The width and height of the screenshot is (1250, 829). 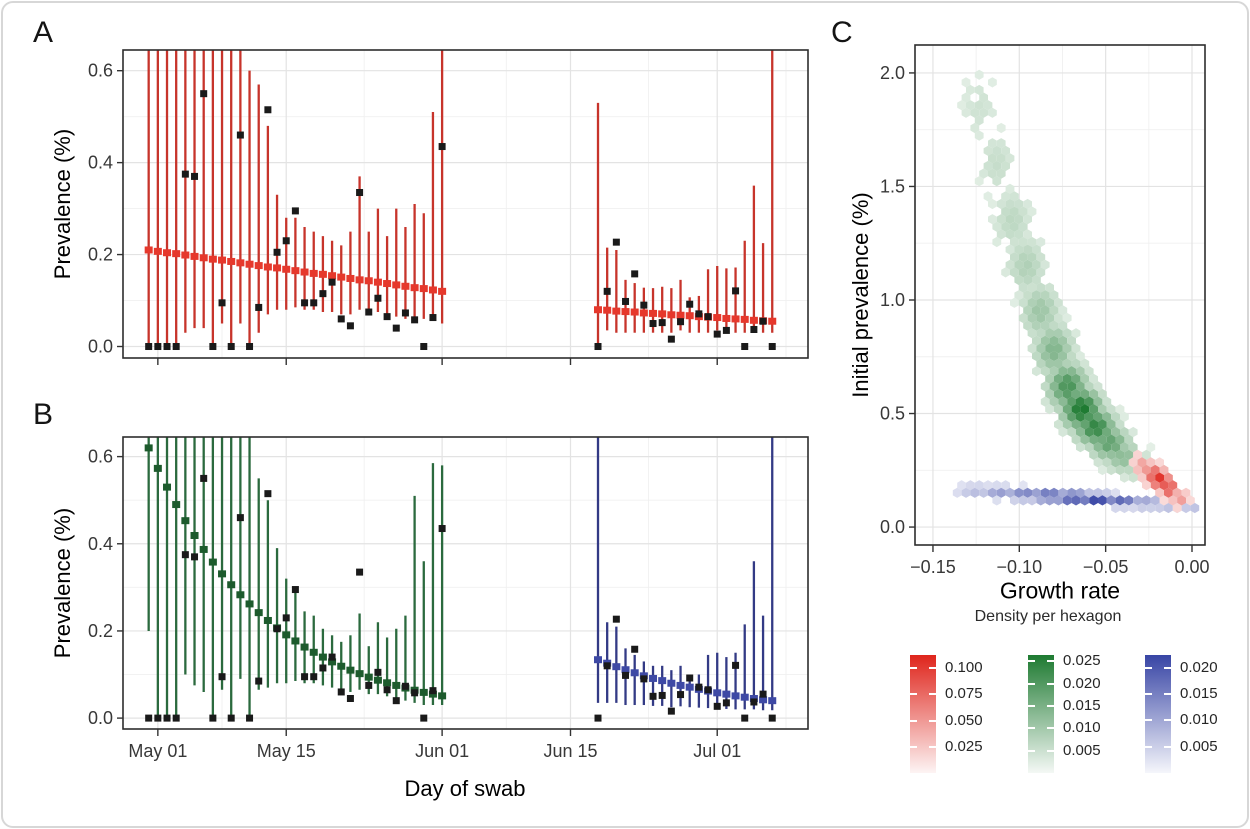 I want to click on axis-tick-label: Jun 01, so click(x=442, y=751).